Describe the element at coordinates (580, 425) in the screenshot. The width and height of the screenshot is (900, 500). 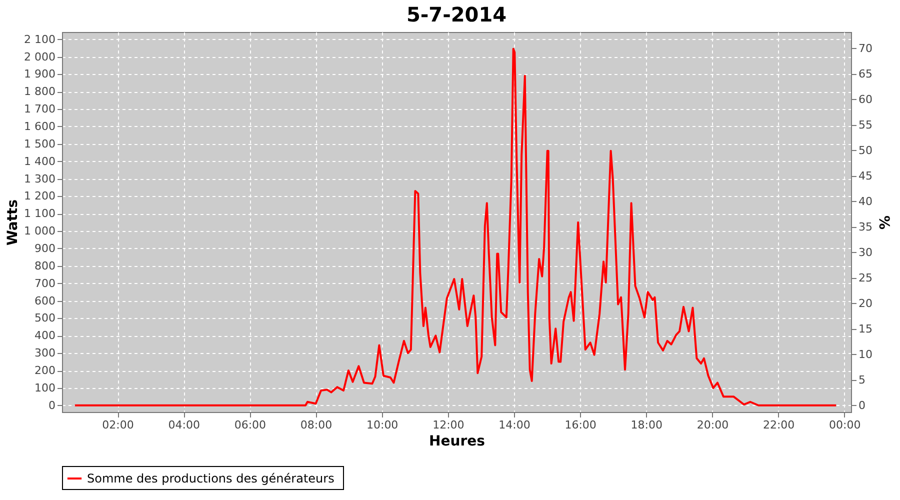
I see `x-tick-label: 16:00` at that location.